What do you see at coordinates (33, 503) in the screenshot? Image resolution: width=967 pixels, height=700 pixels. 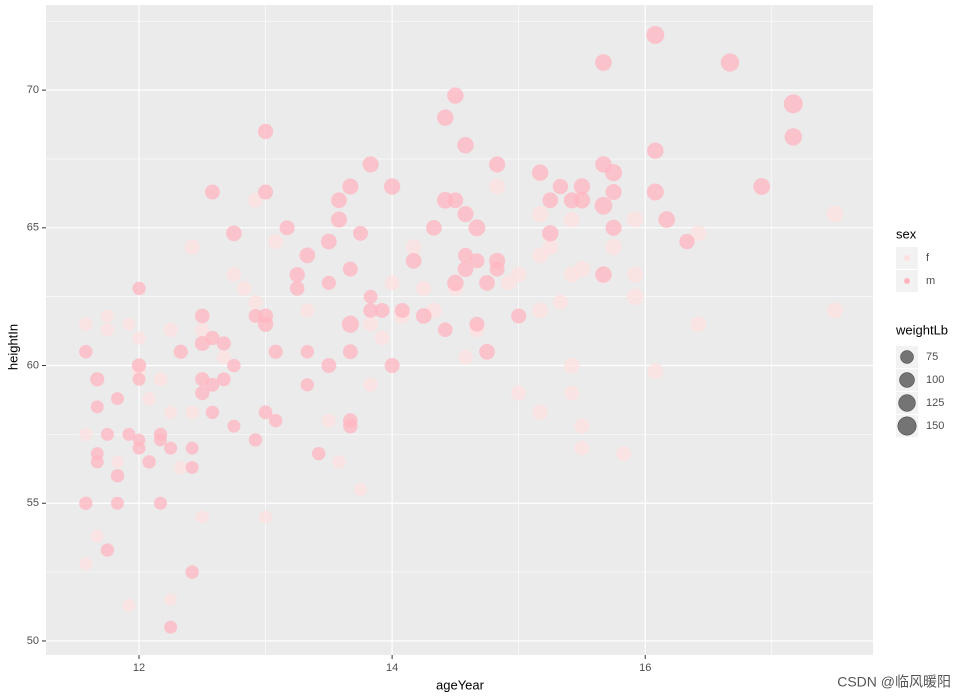 I see `y-tick-label: 55` at bounding box center [33, 503].